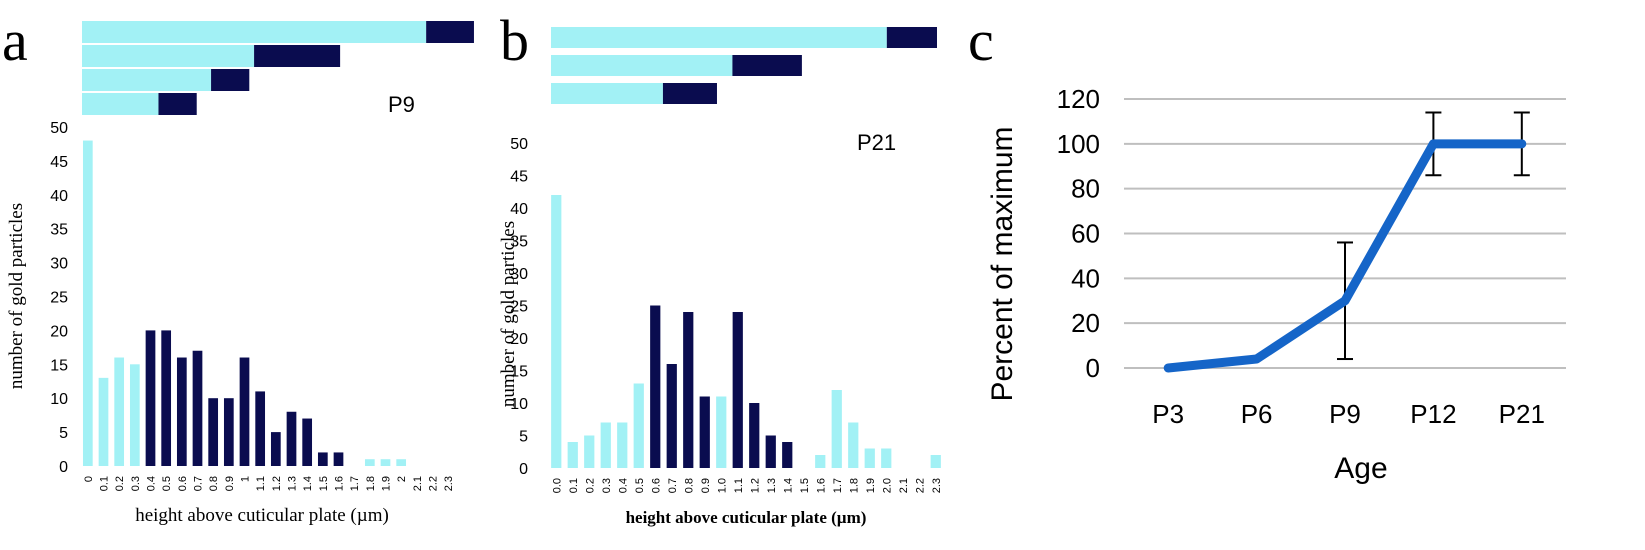  What do you see at coordinates (519, 274) in the screenshot?
I see `y-tick-label: 30` at bounding box center [519, 274].